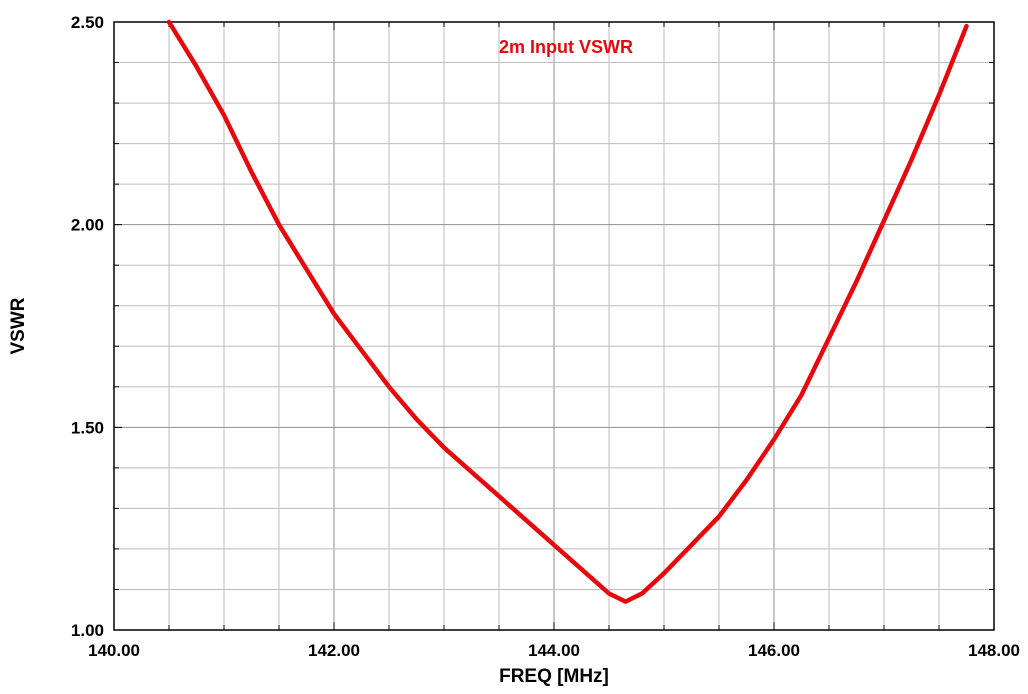 The width and height of the screenshot is (1028, 694). What do you see at coordinates (334, 650) in the screenshot?
I see `x-tick-label: 142.00` at bounding box center [334, 650].